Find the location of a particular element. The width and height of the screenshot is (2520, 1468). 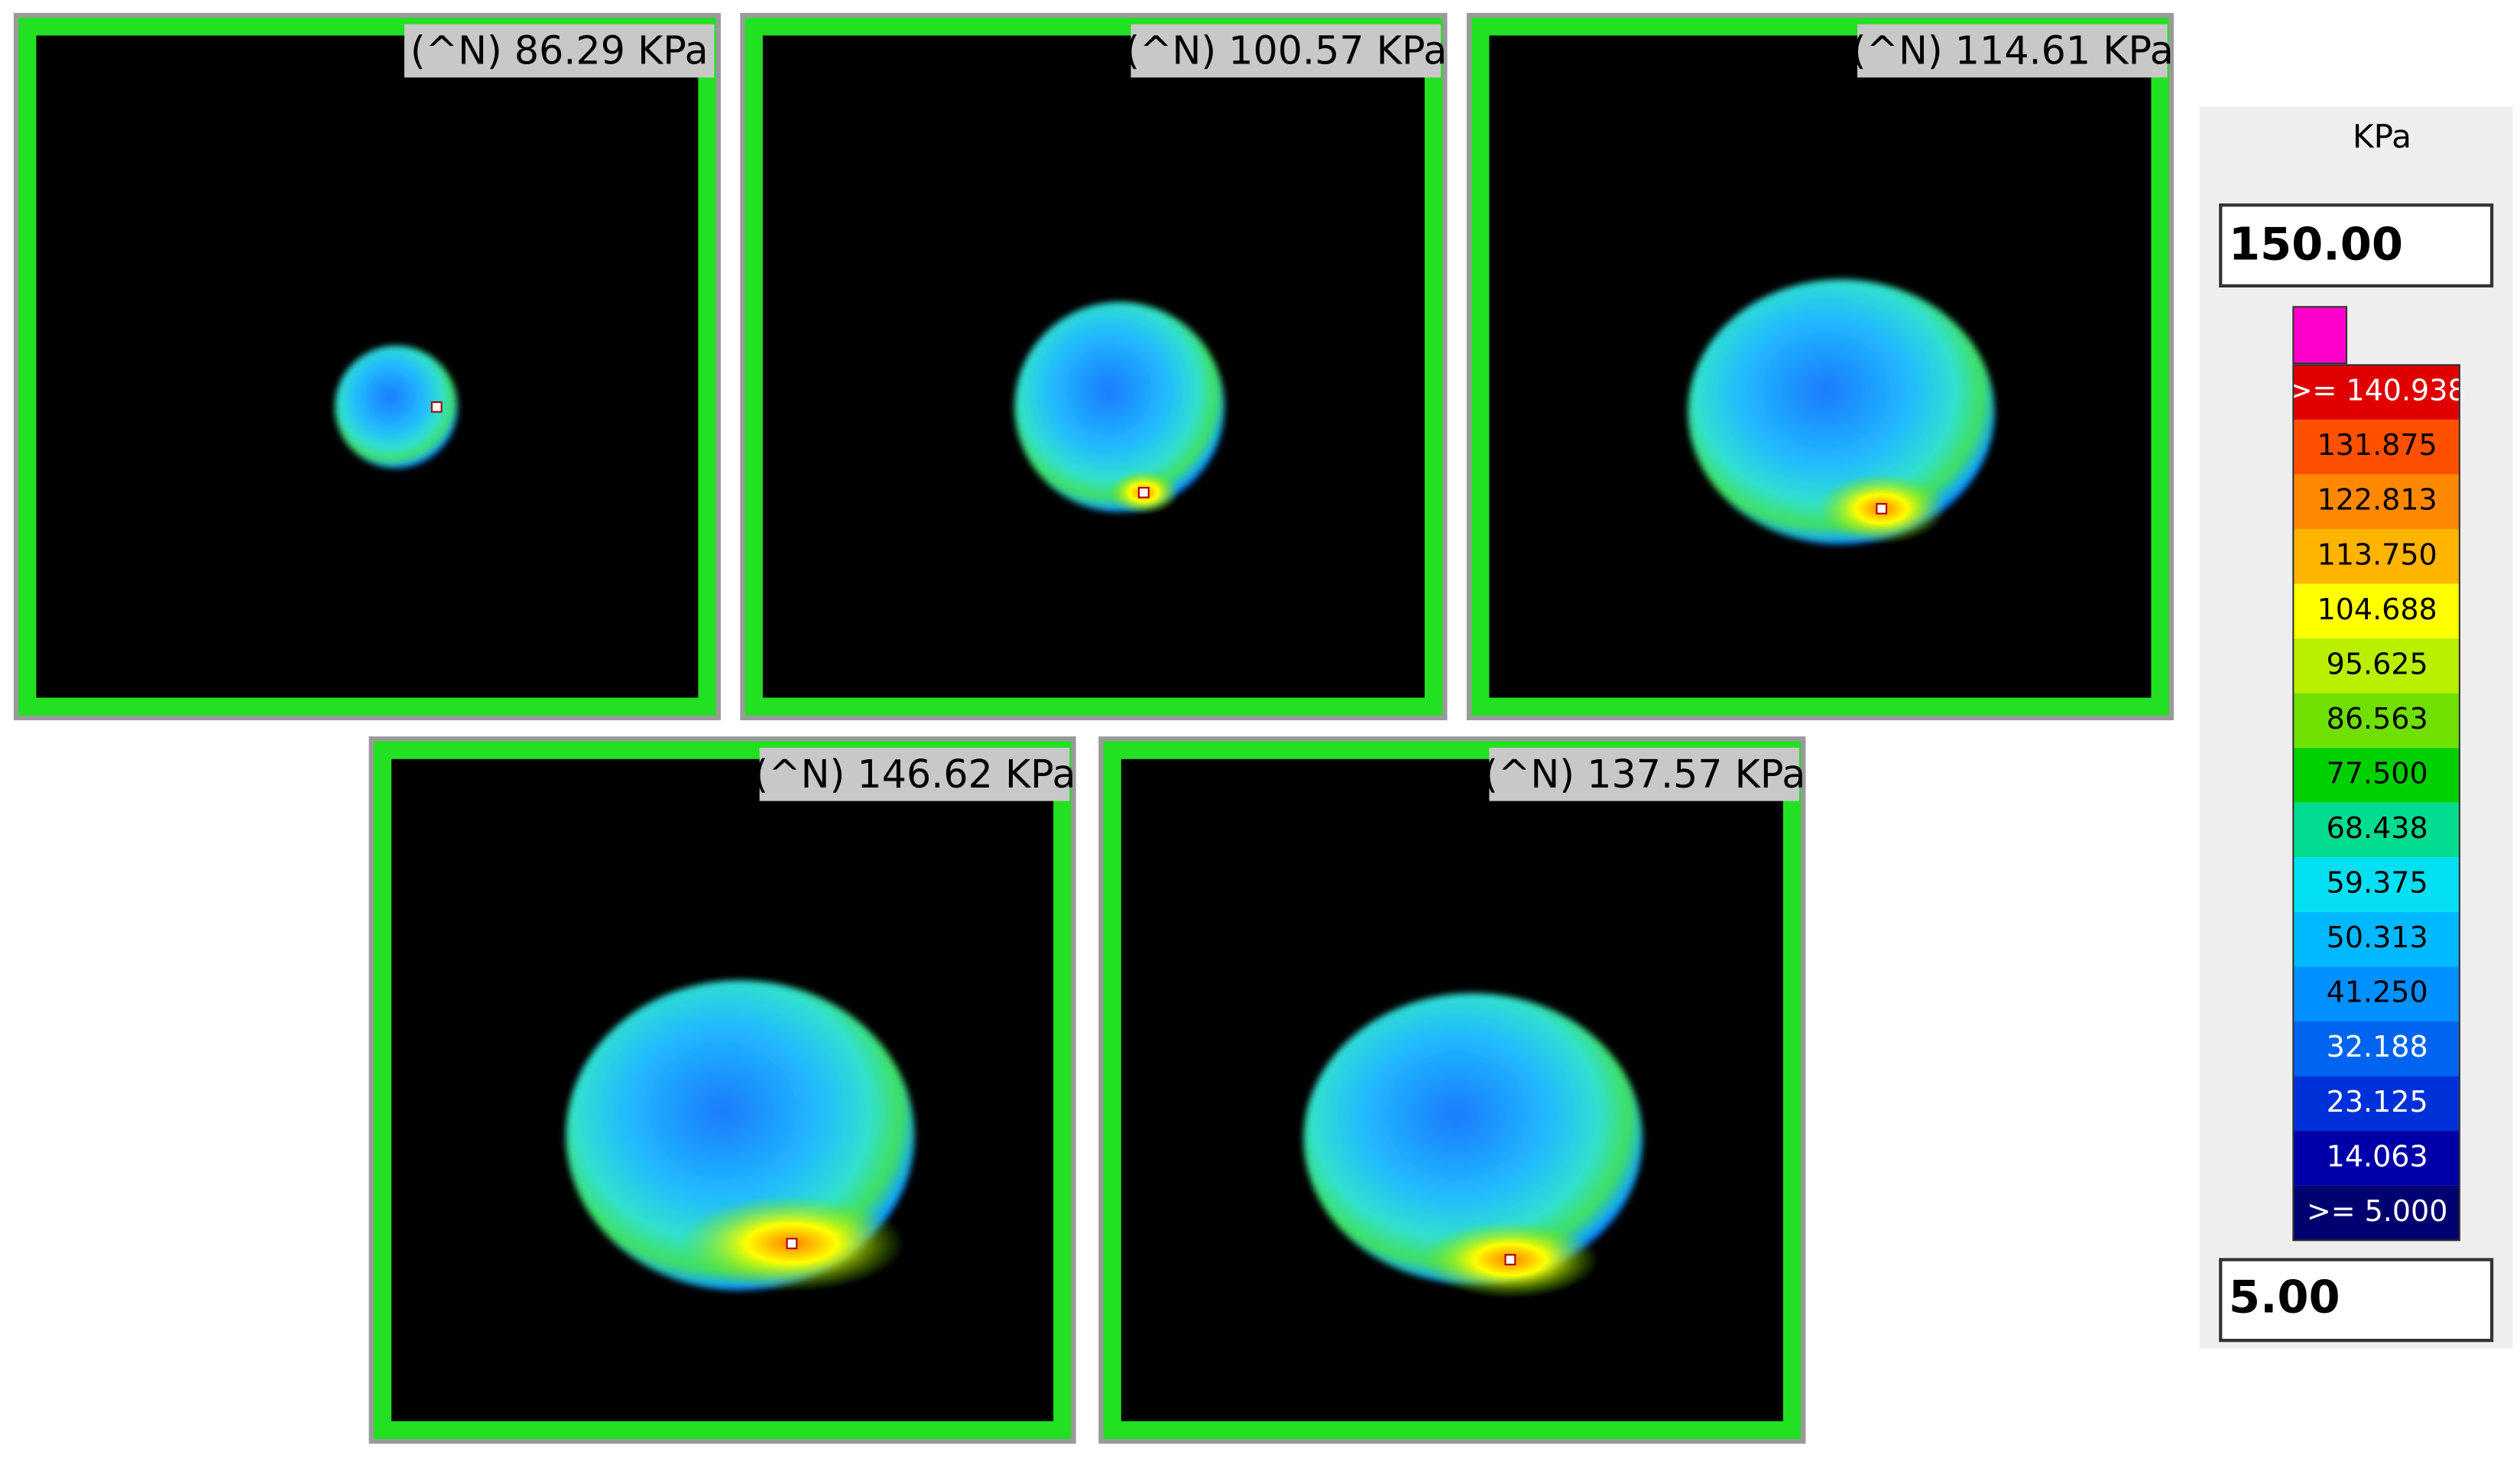

peak-reading: (^N) 146.62 KPa is located at coordinates (914, 774).